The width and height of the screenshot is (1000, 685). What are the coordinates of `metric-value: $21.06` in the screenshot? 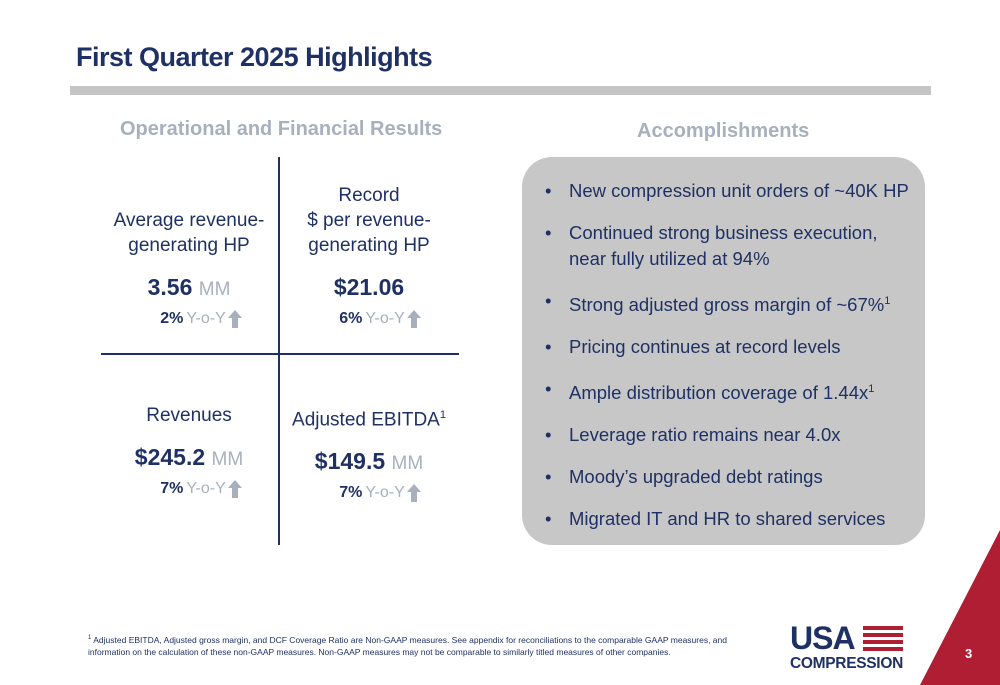 It's located at (369, 287).